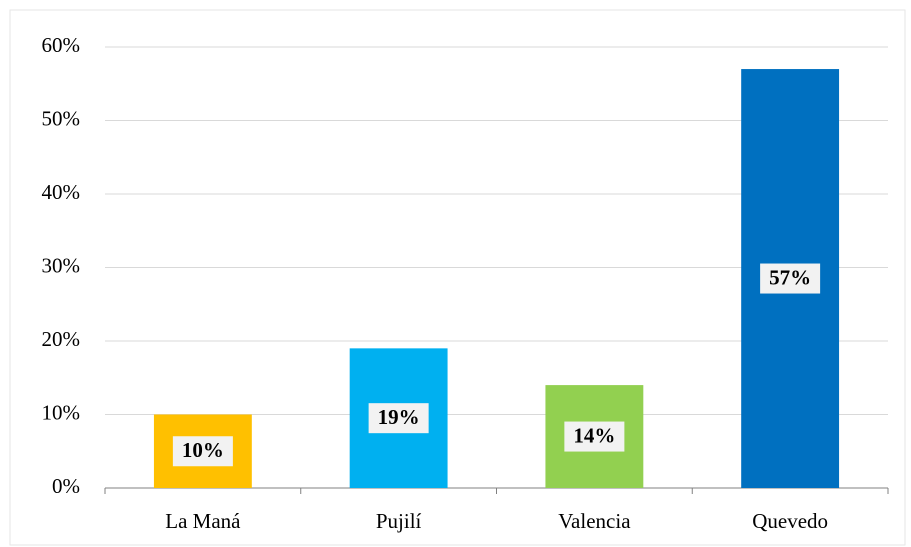 Image resolution: width=911 pixels, height=547 pixels. What do you see at coordinates (790, 521) in the screenshot?
I see `x-tick-label: Quevedo` at bounding box center [790, 521].